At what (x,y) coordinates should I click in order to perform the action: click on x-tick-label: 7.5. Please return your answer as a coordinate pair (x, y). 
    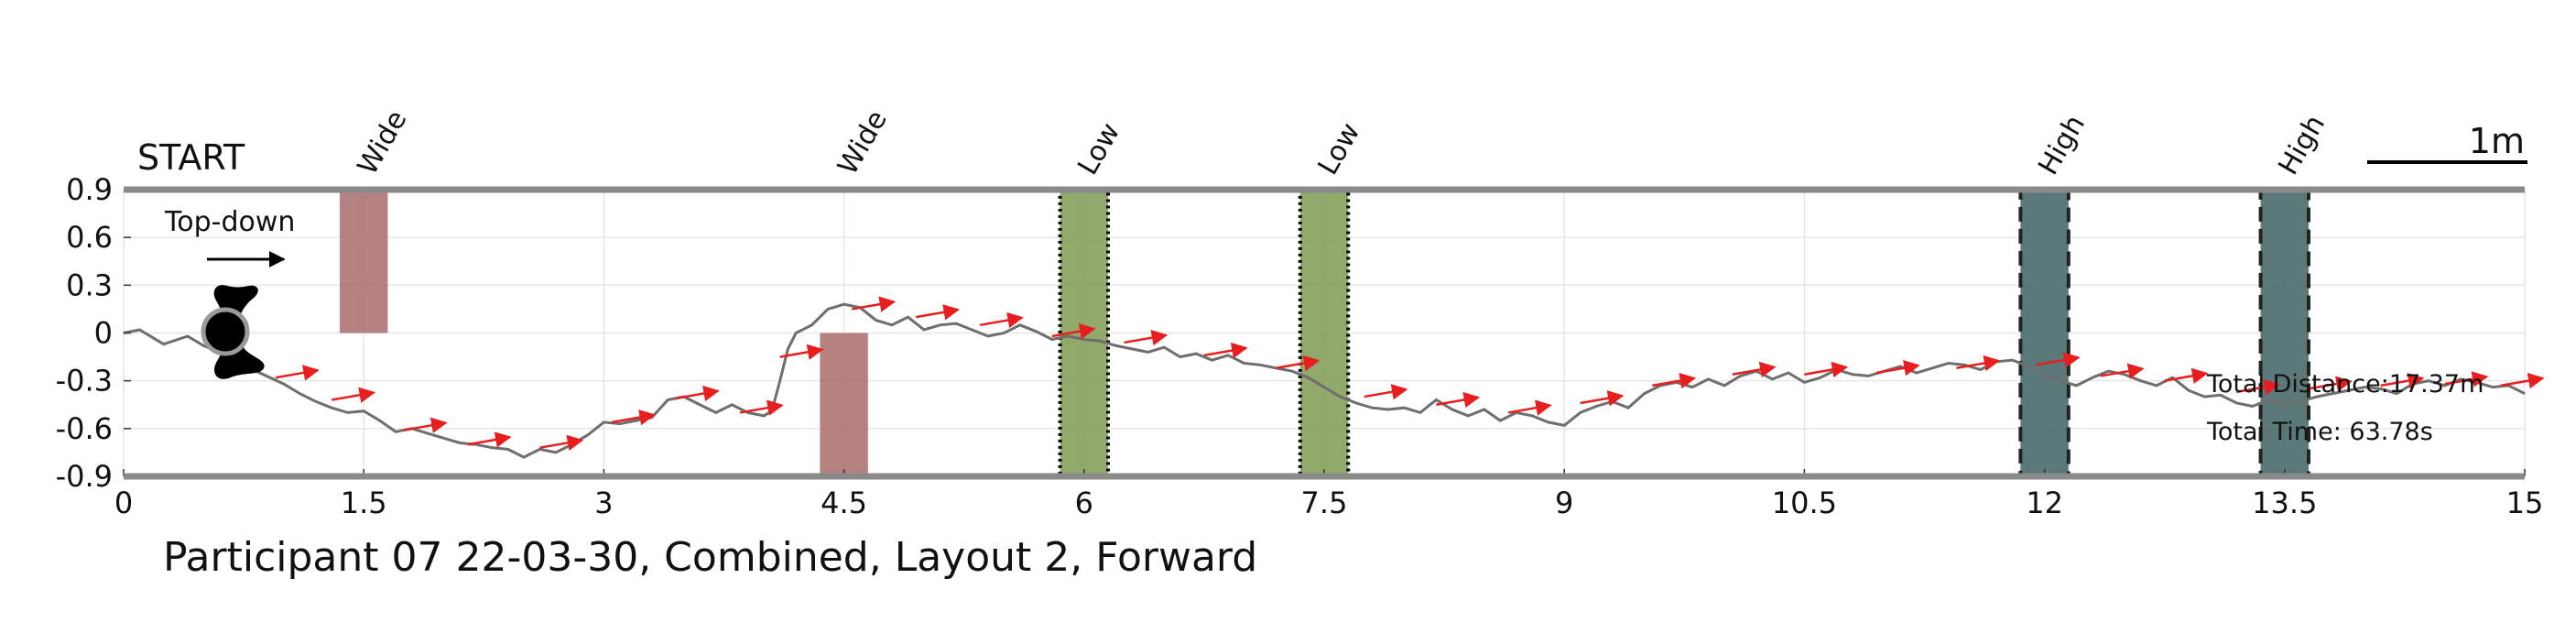
    Looking at the image, I should click on (1324, 503).